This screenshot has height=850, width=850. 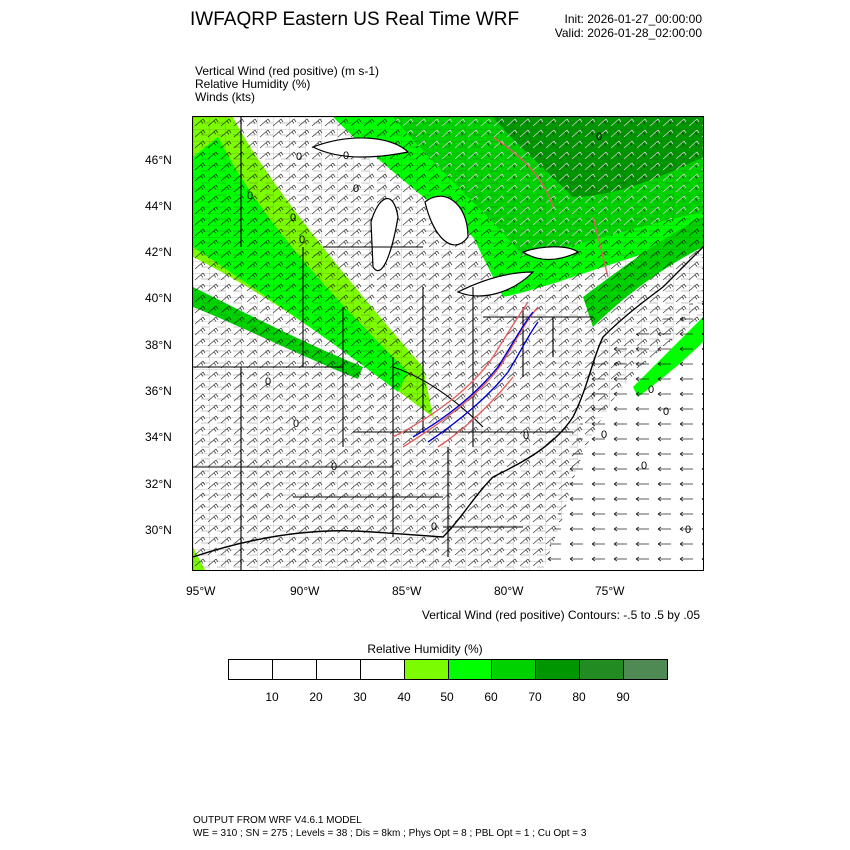 What do you see at coordinates (355, 19) in the screenshot?
I see `chart-title: IWFAQRP Eastern US Real Time WRF` at bounding box center [355, 19].